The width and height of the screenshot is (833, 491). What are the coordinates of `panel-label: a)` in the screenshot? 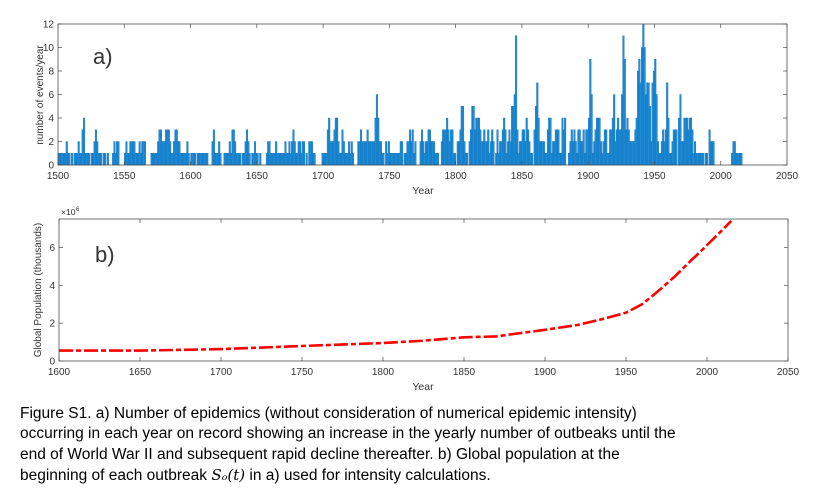 It's located at (103, 56).